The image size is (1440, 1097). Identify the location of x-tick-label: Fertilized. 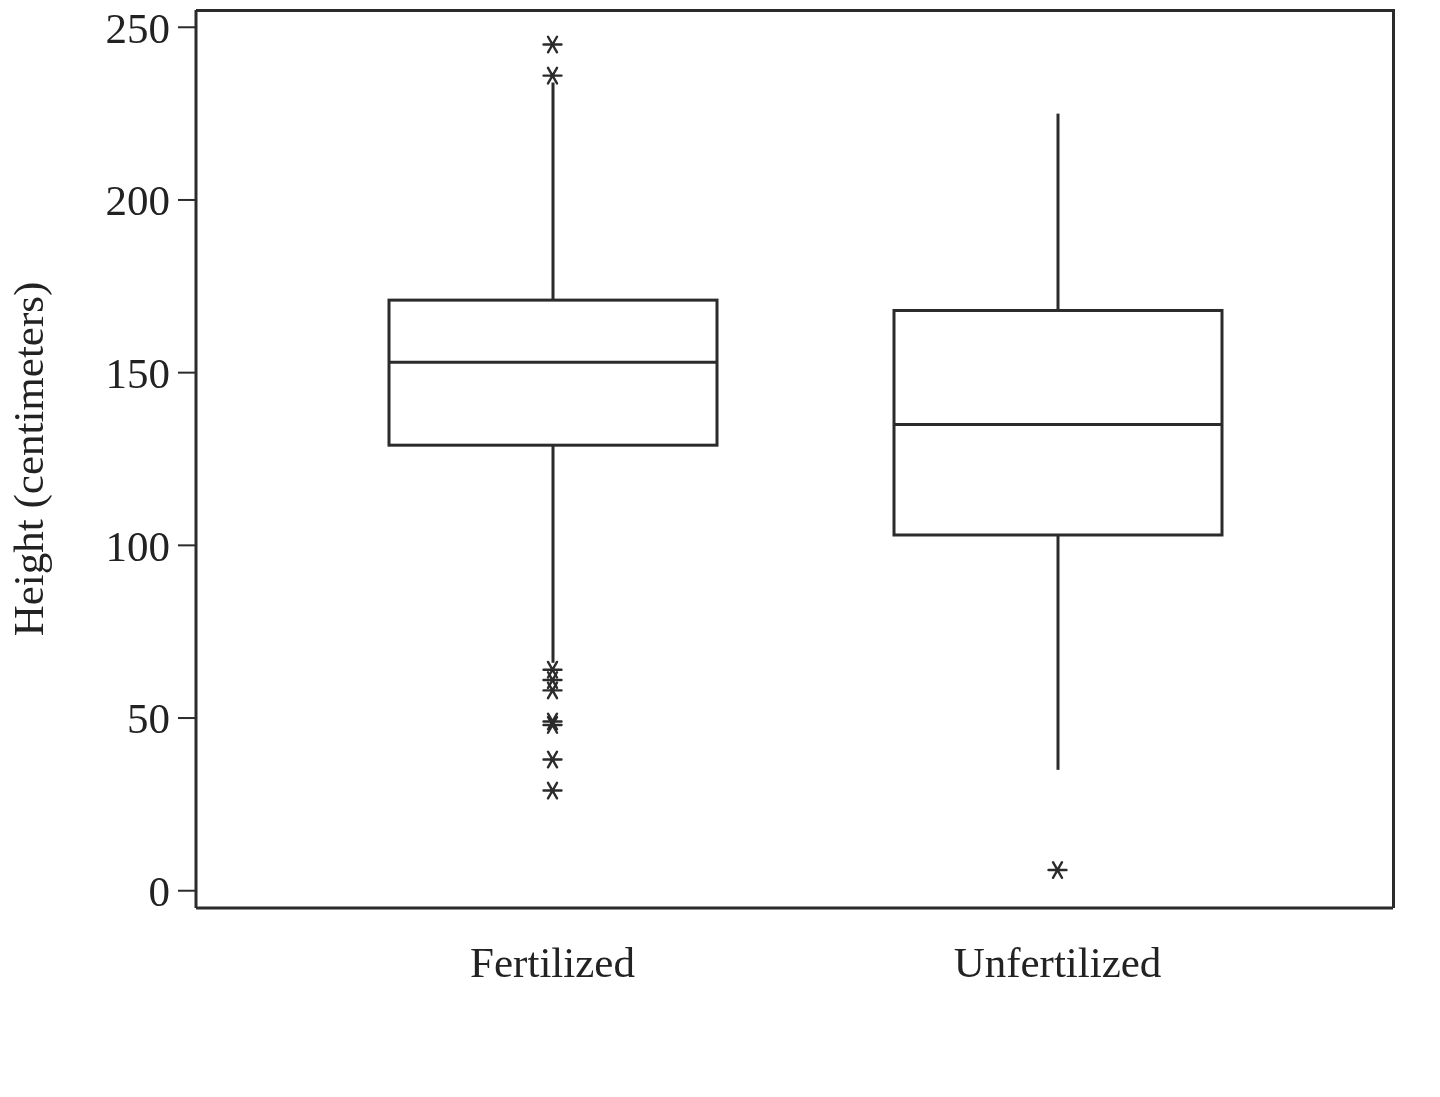
(552, 962).